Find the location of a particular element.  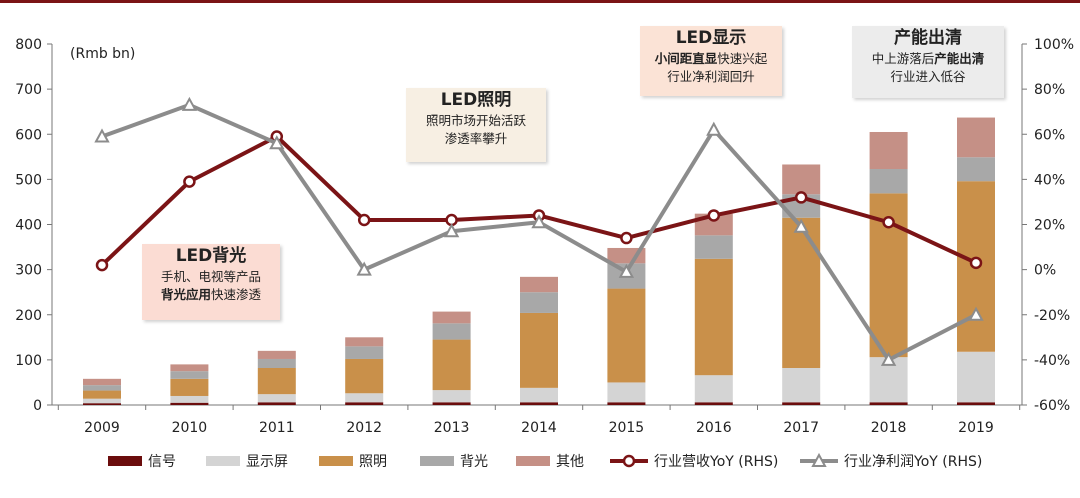

x-tick-label: 2018 is located at coordinates (889, 428).